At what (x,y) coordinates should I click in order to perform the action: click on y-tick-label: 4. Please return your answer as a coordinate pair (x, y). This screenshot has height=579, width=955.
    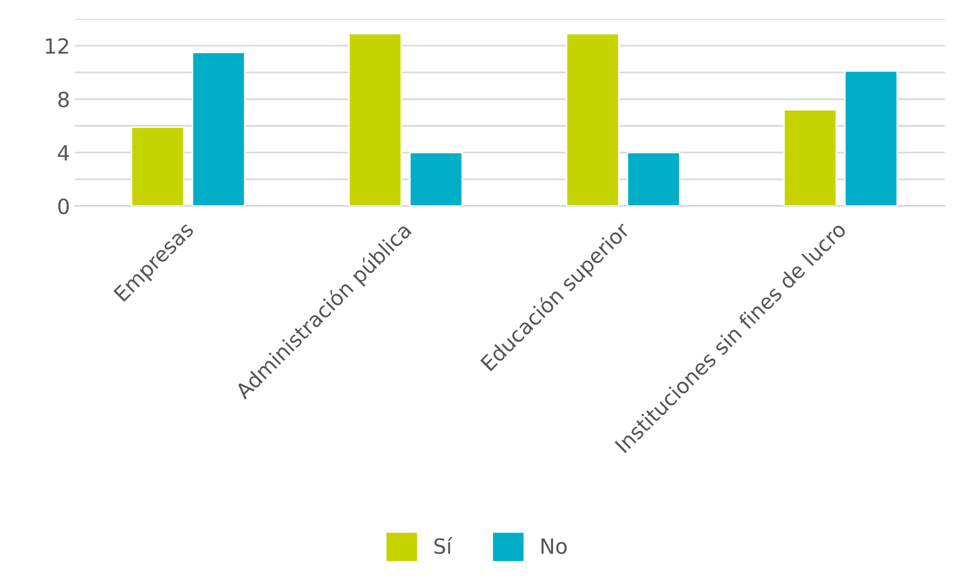
    Looking at the image, I should click on (63, 152).